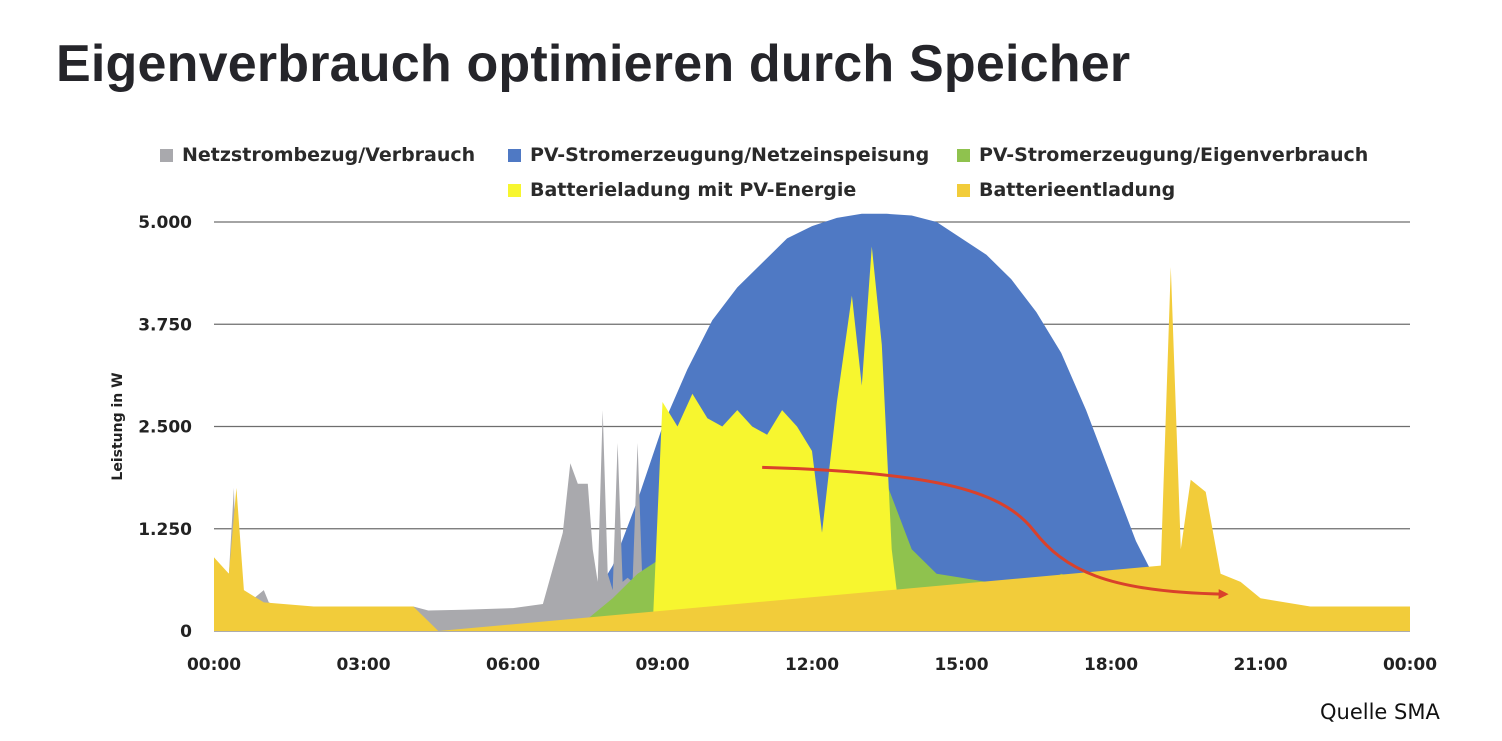 This screenshot has width=1502, height=741. Describe the element at coordinates (165, 530) in the screenshot. I see `y-tick-label: 1.250` at that location.